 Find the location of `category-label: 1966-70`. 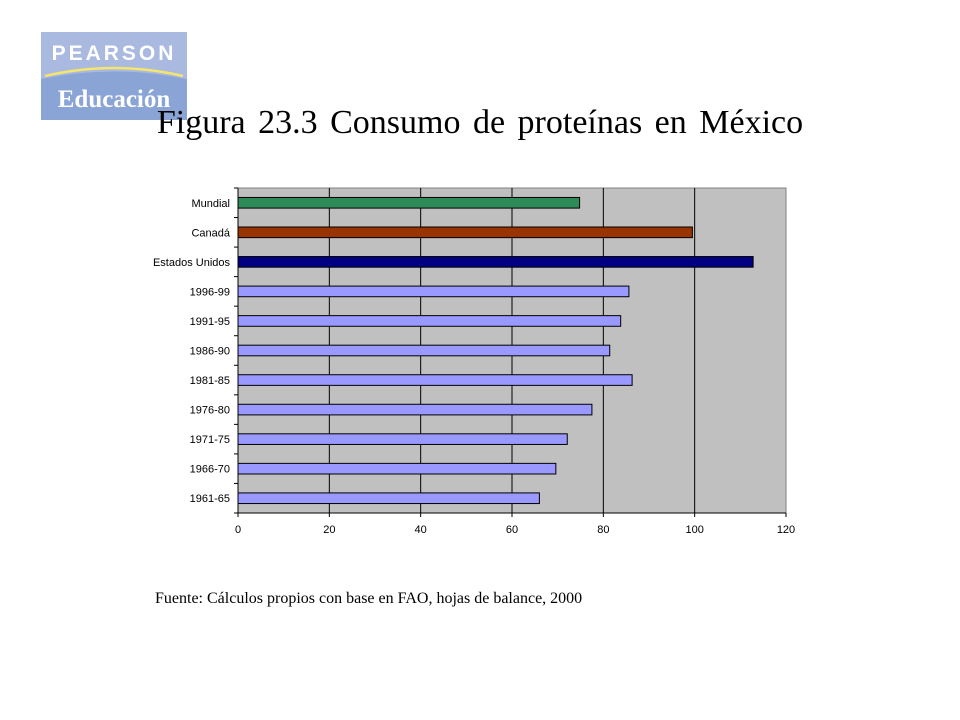

category-label: 1966-70 is located at coordinates (210, 470).